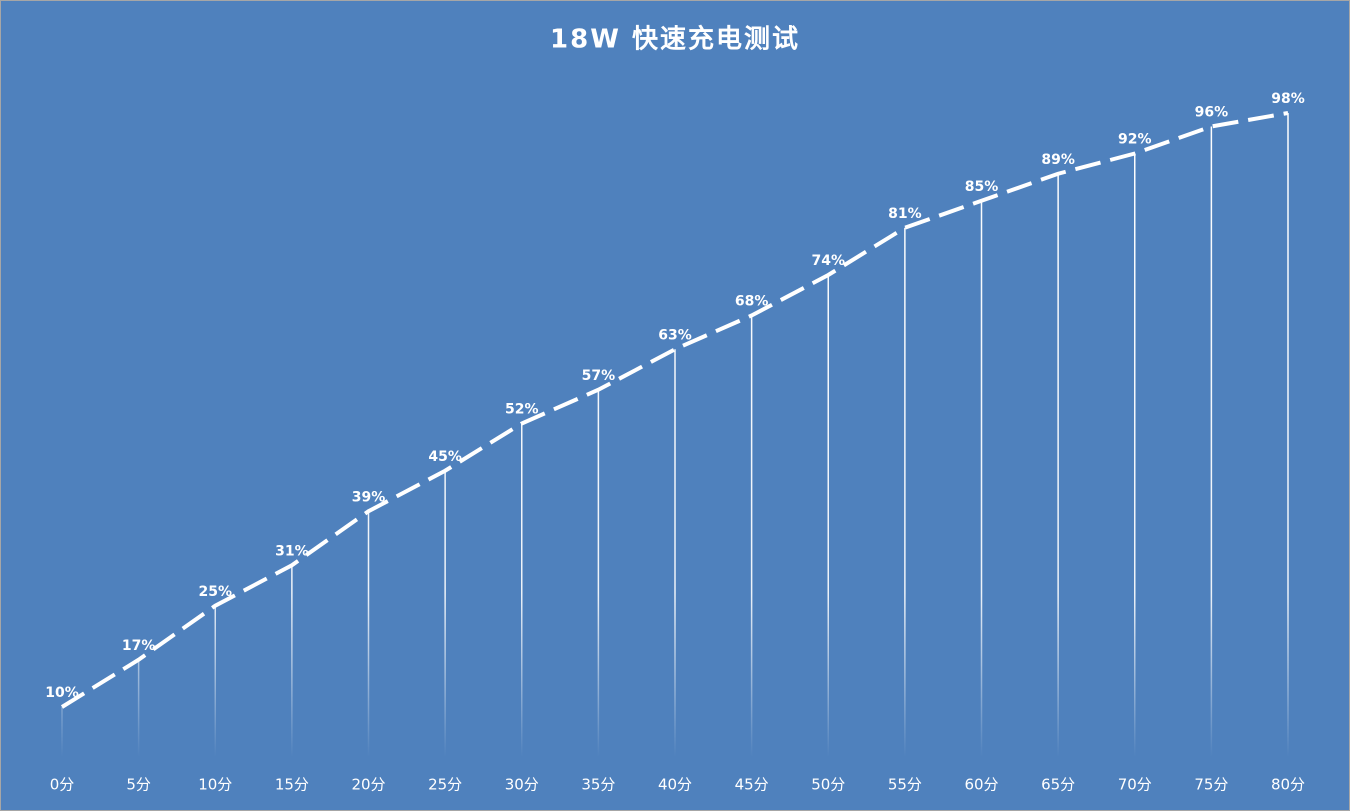 Image resolution: width=1350 pixels, height=811 pixels. What do you see at coordinates (292, 551) in the screenshot?
I see `data-label: 31%` at bounding box center [292, 551].